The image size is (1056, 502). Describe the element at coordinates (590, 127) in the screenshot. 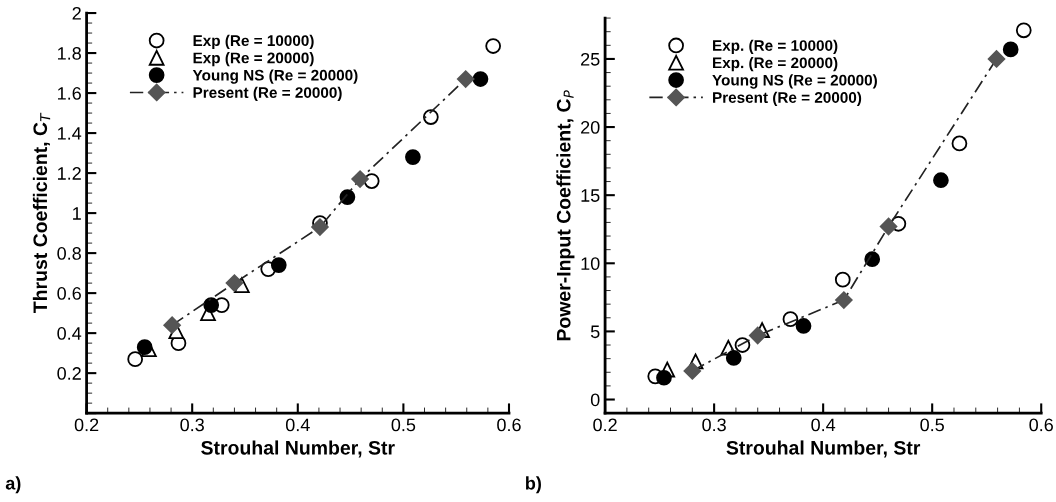

I see `y-tick-label: 20` at that location.